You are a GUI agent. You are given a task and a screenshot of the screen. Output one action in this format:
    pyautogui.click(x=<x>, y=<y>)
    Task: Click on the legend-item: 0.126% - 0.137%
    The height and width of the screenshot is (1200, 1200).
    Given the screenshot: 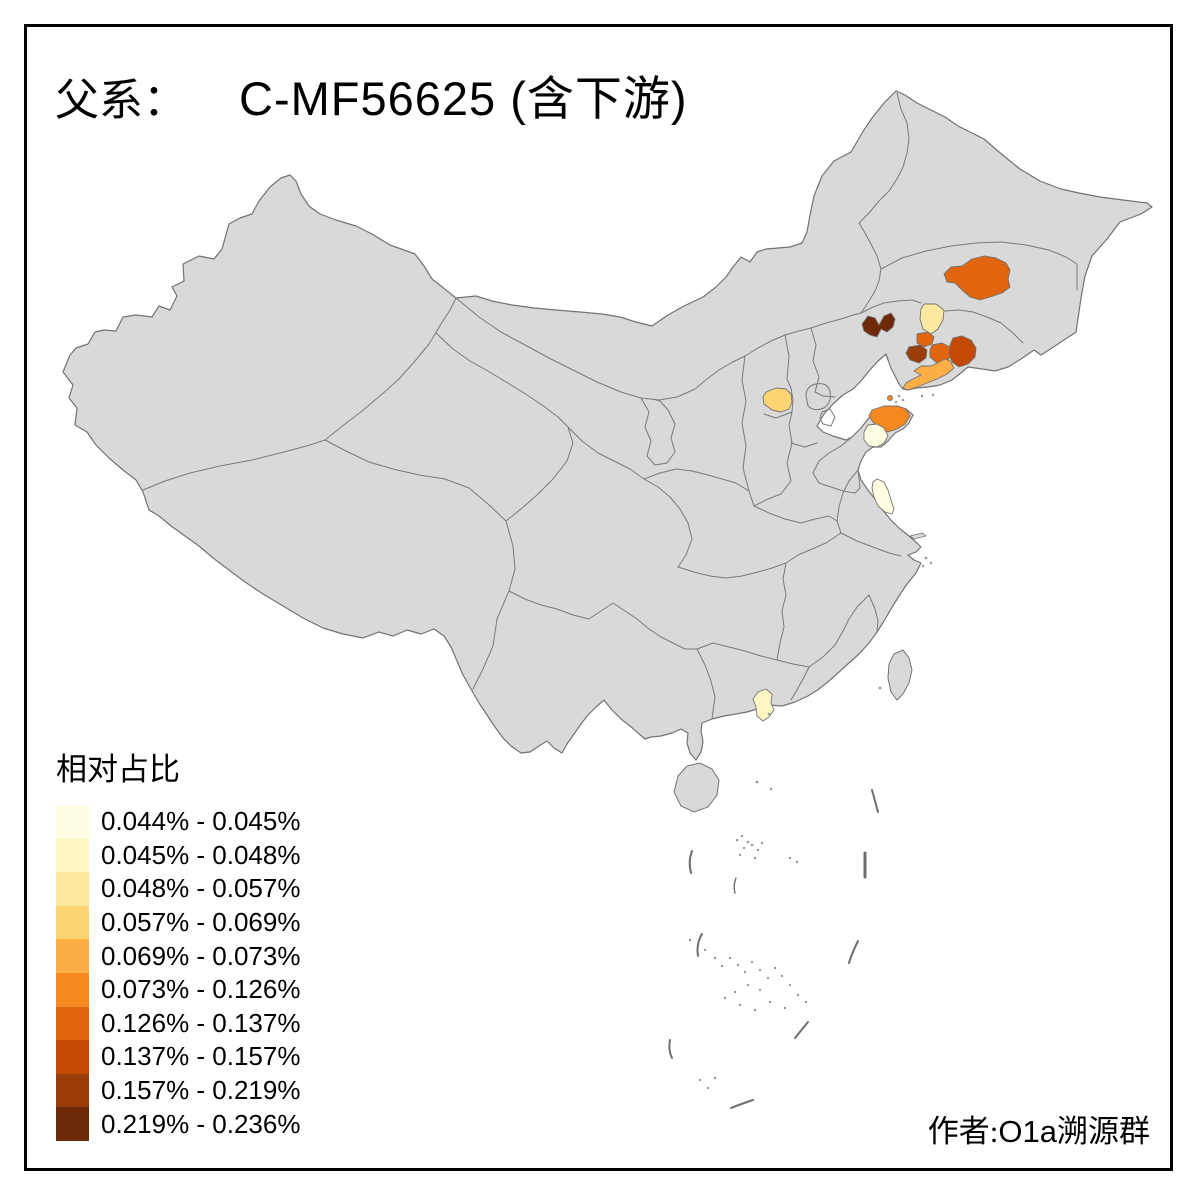 What is the action you would take?
    pyautogui.click(x=178, y=1023)
    